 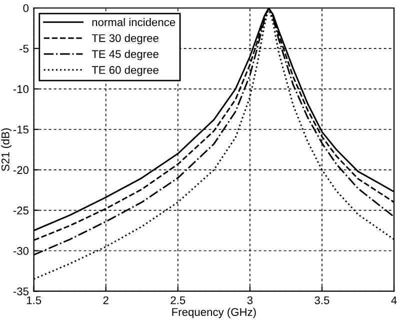 What do you see at coordinates (26, 8) in the screenshot?
I see `y-tick-label: 0` at bounding box center [26, 8].